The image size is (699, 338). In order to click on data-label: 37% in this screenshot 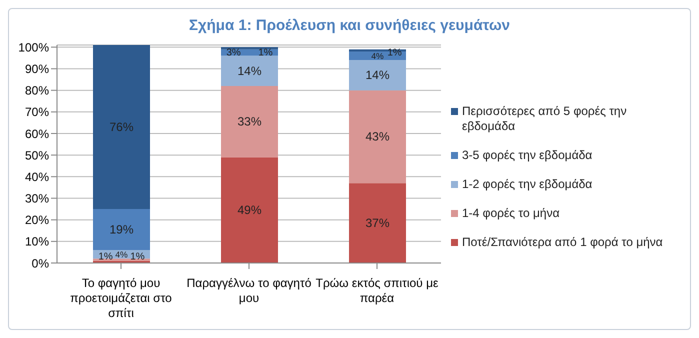, I will do `click(377, 223)`.